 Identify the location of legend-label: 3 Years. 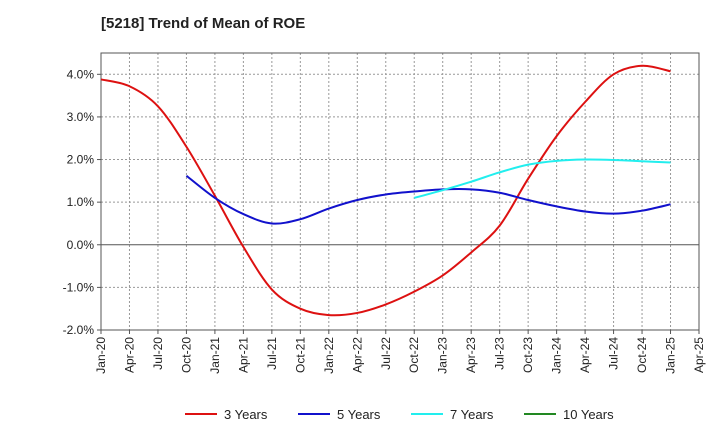
(246, 414).